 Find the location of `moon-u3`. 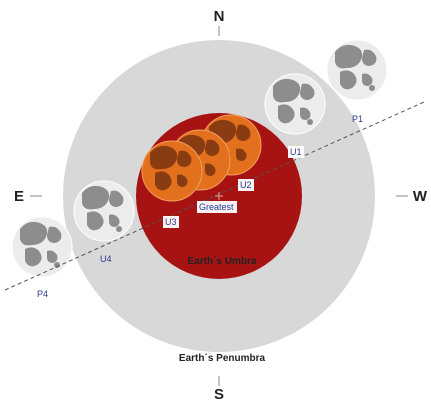

moon-u3 is located at coordinates (172, 171).